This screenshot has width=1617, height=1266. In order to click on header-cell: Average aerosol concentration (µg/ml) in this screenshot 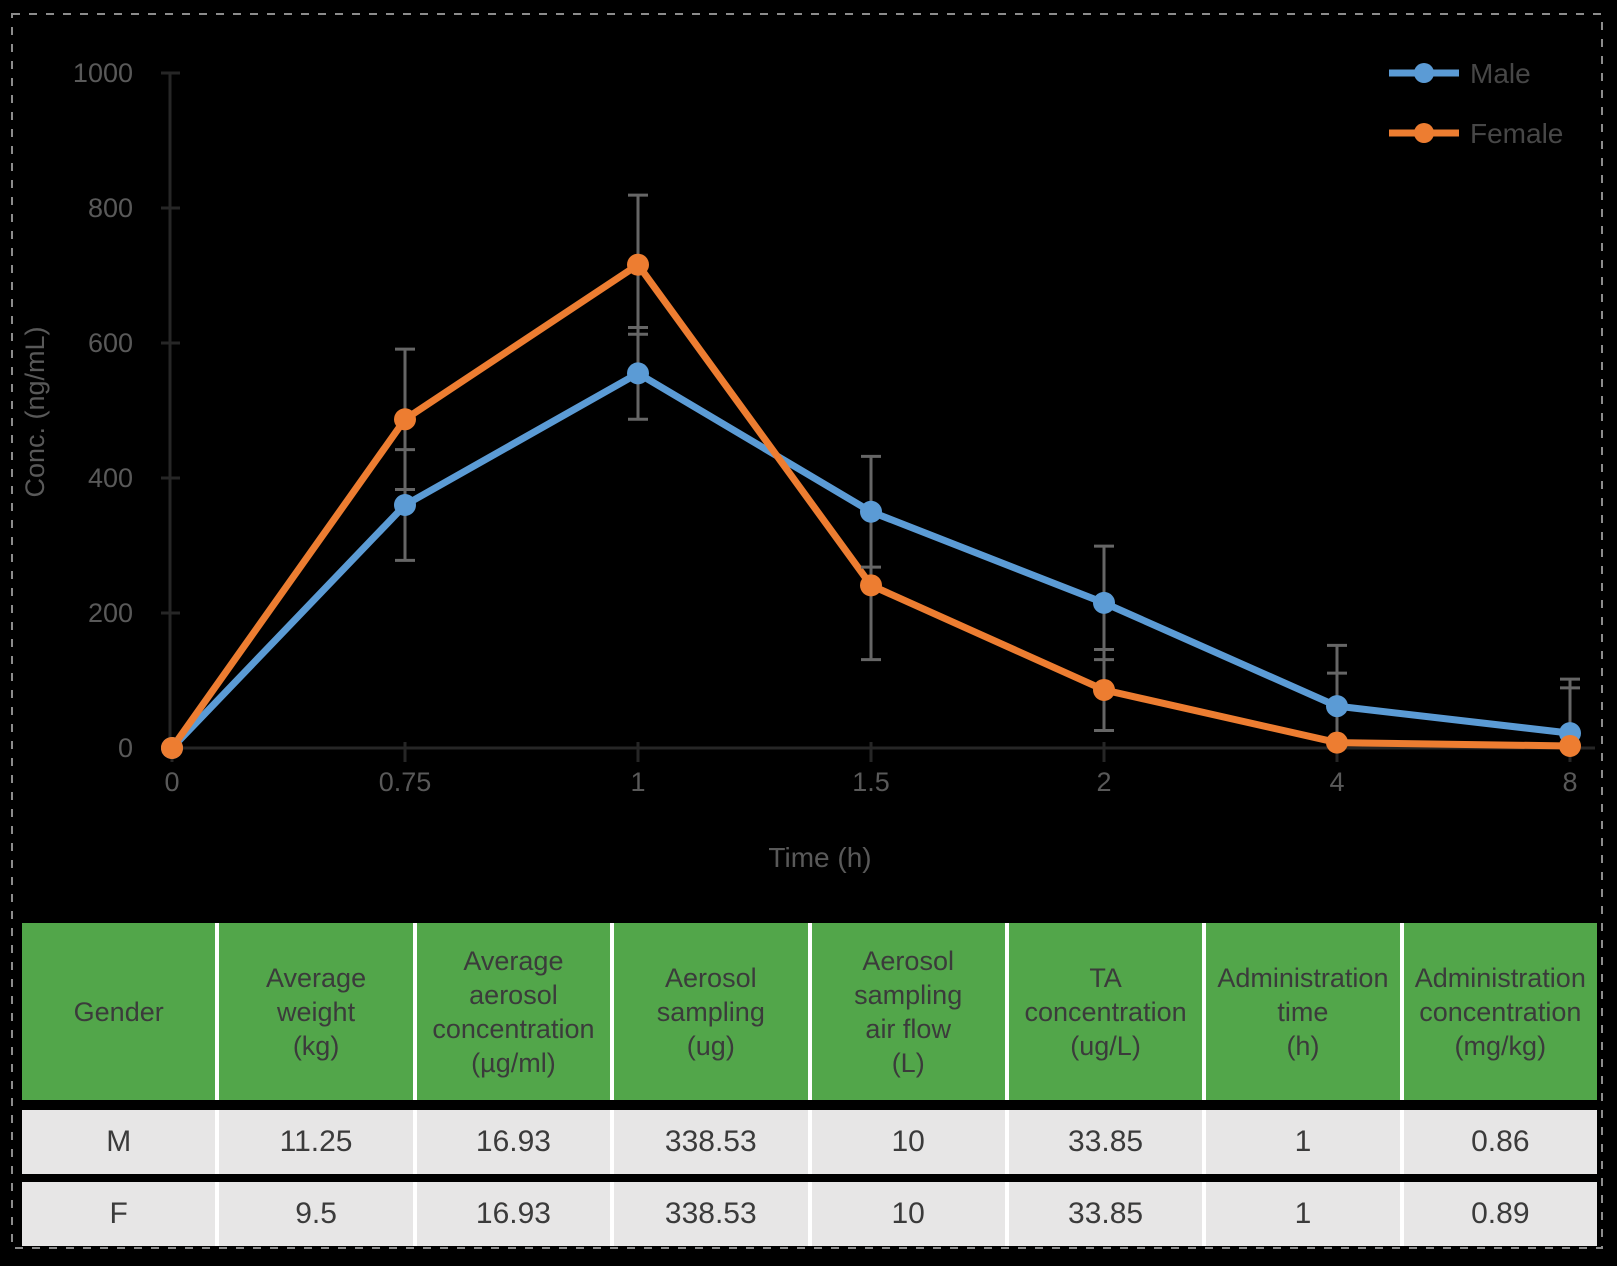, I will do `click(515, 1011)`.